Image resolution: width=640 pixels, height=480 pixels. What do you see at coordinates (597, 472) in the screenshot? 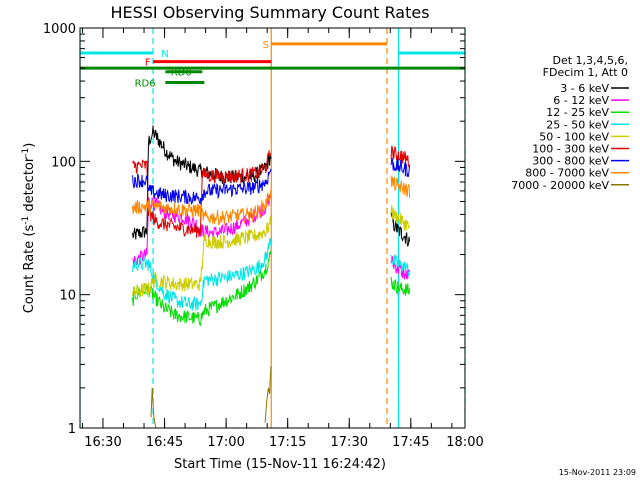
I see `footer-timestamp: 15-Nov-2011 23:09` at bounding box center [597, 472].